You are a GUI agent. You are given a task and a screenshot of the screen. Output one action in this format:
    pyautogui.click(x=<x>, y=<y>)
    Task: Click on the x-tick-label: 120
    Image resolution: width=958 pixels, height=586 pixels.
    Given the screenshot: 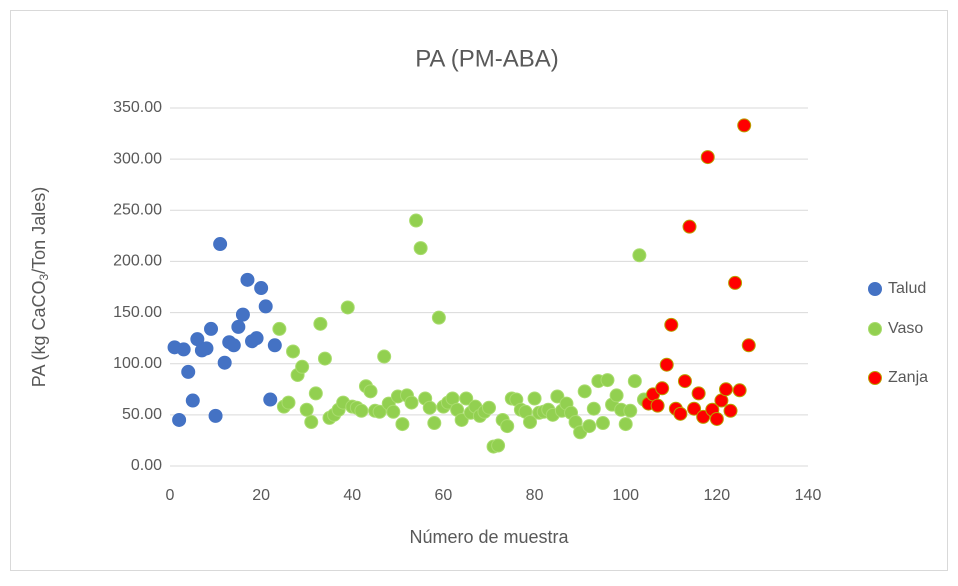 What is the action you would take?
    pyautogui.click(x=717, y=495)
    